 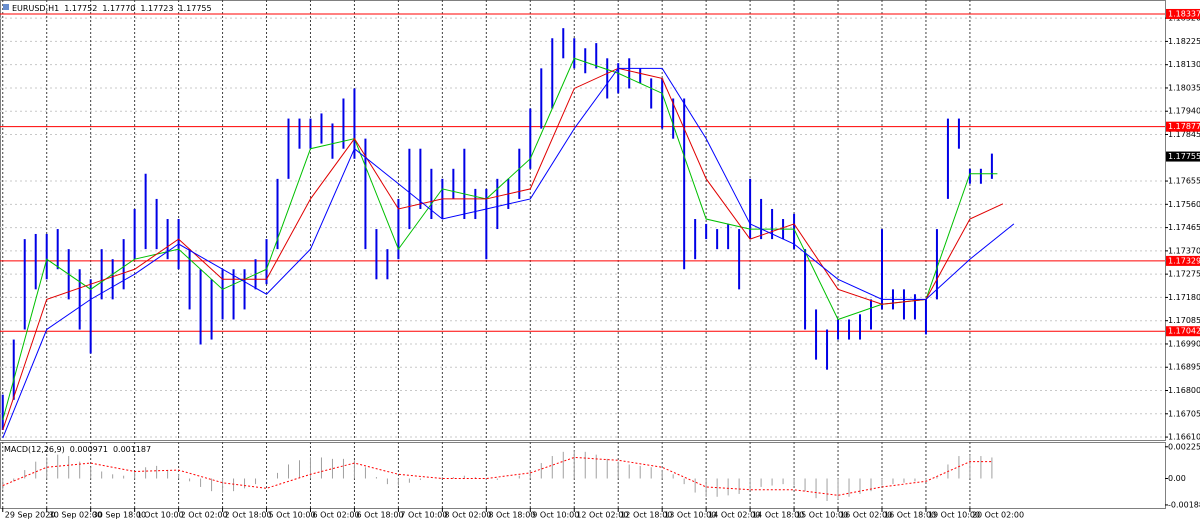 I want to click on x-tick-label: 20 Oct 02:00, so click(x=998, y=515).